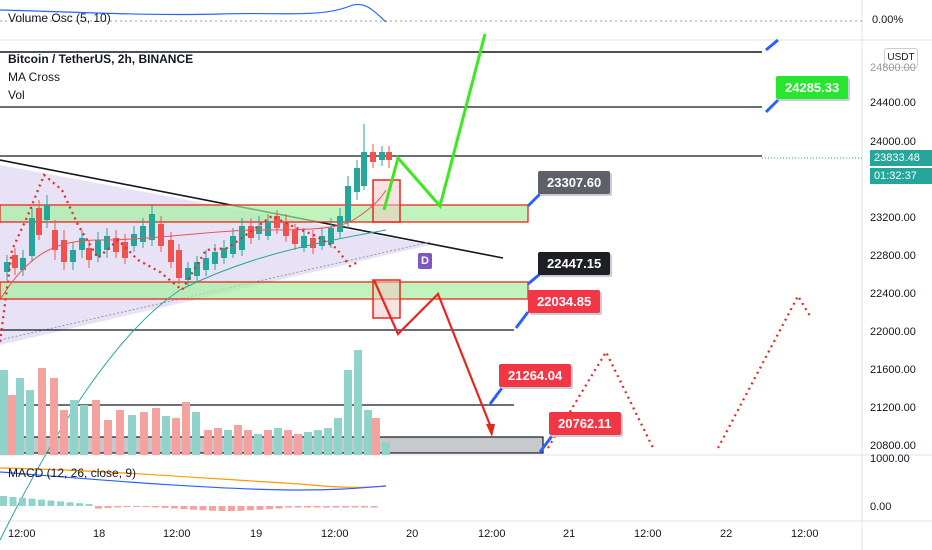 Image resolution: width=932 pixels, height=550 pixels. I want to click on volume-osc-legend: Volume Osc (5, 10), so click(59, 18).